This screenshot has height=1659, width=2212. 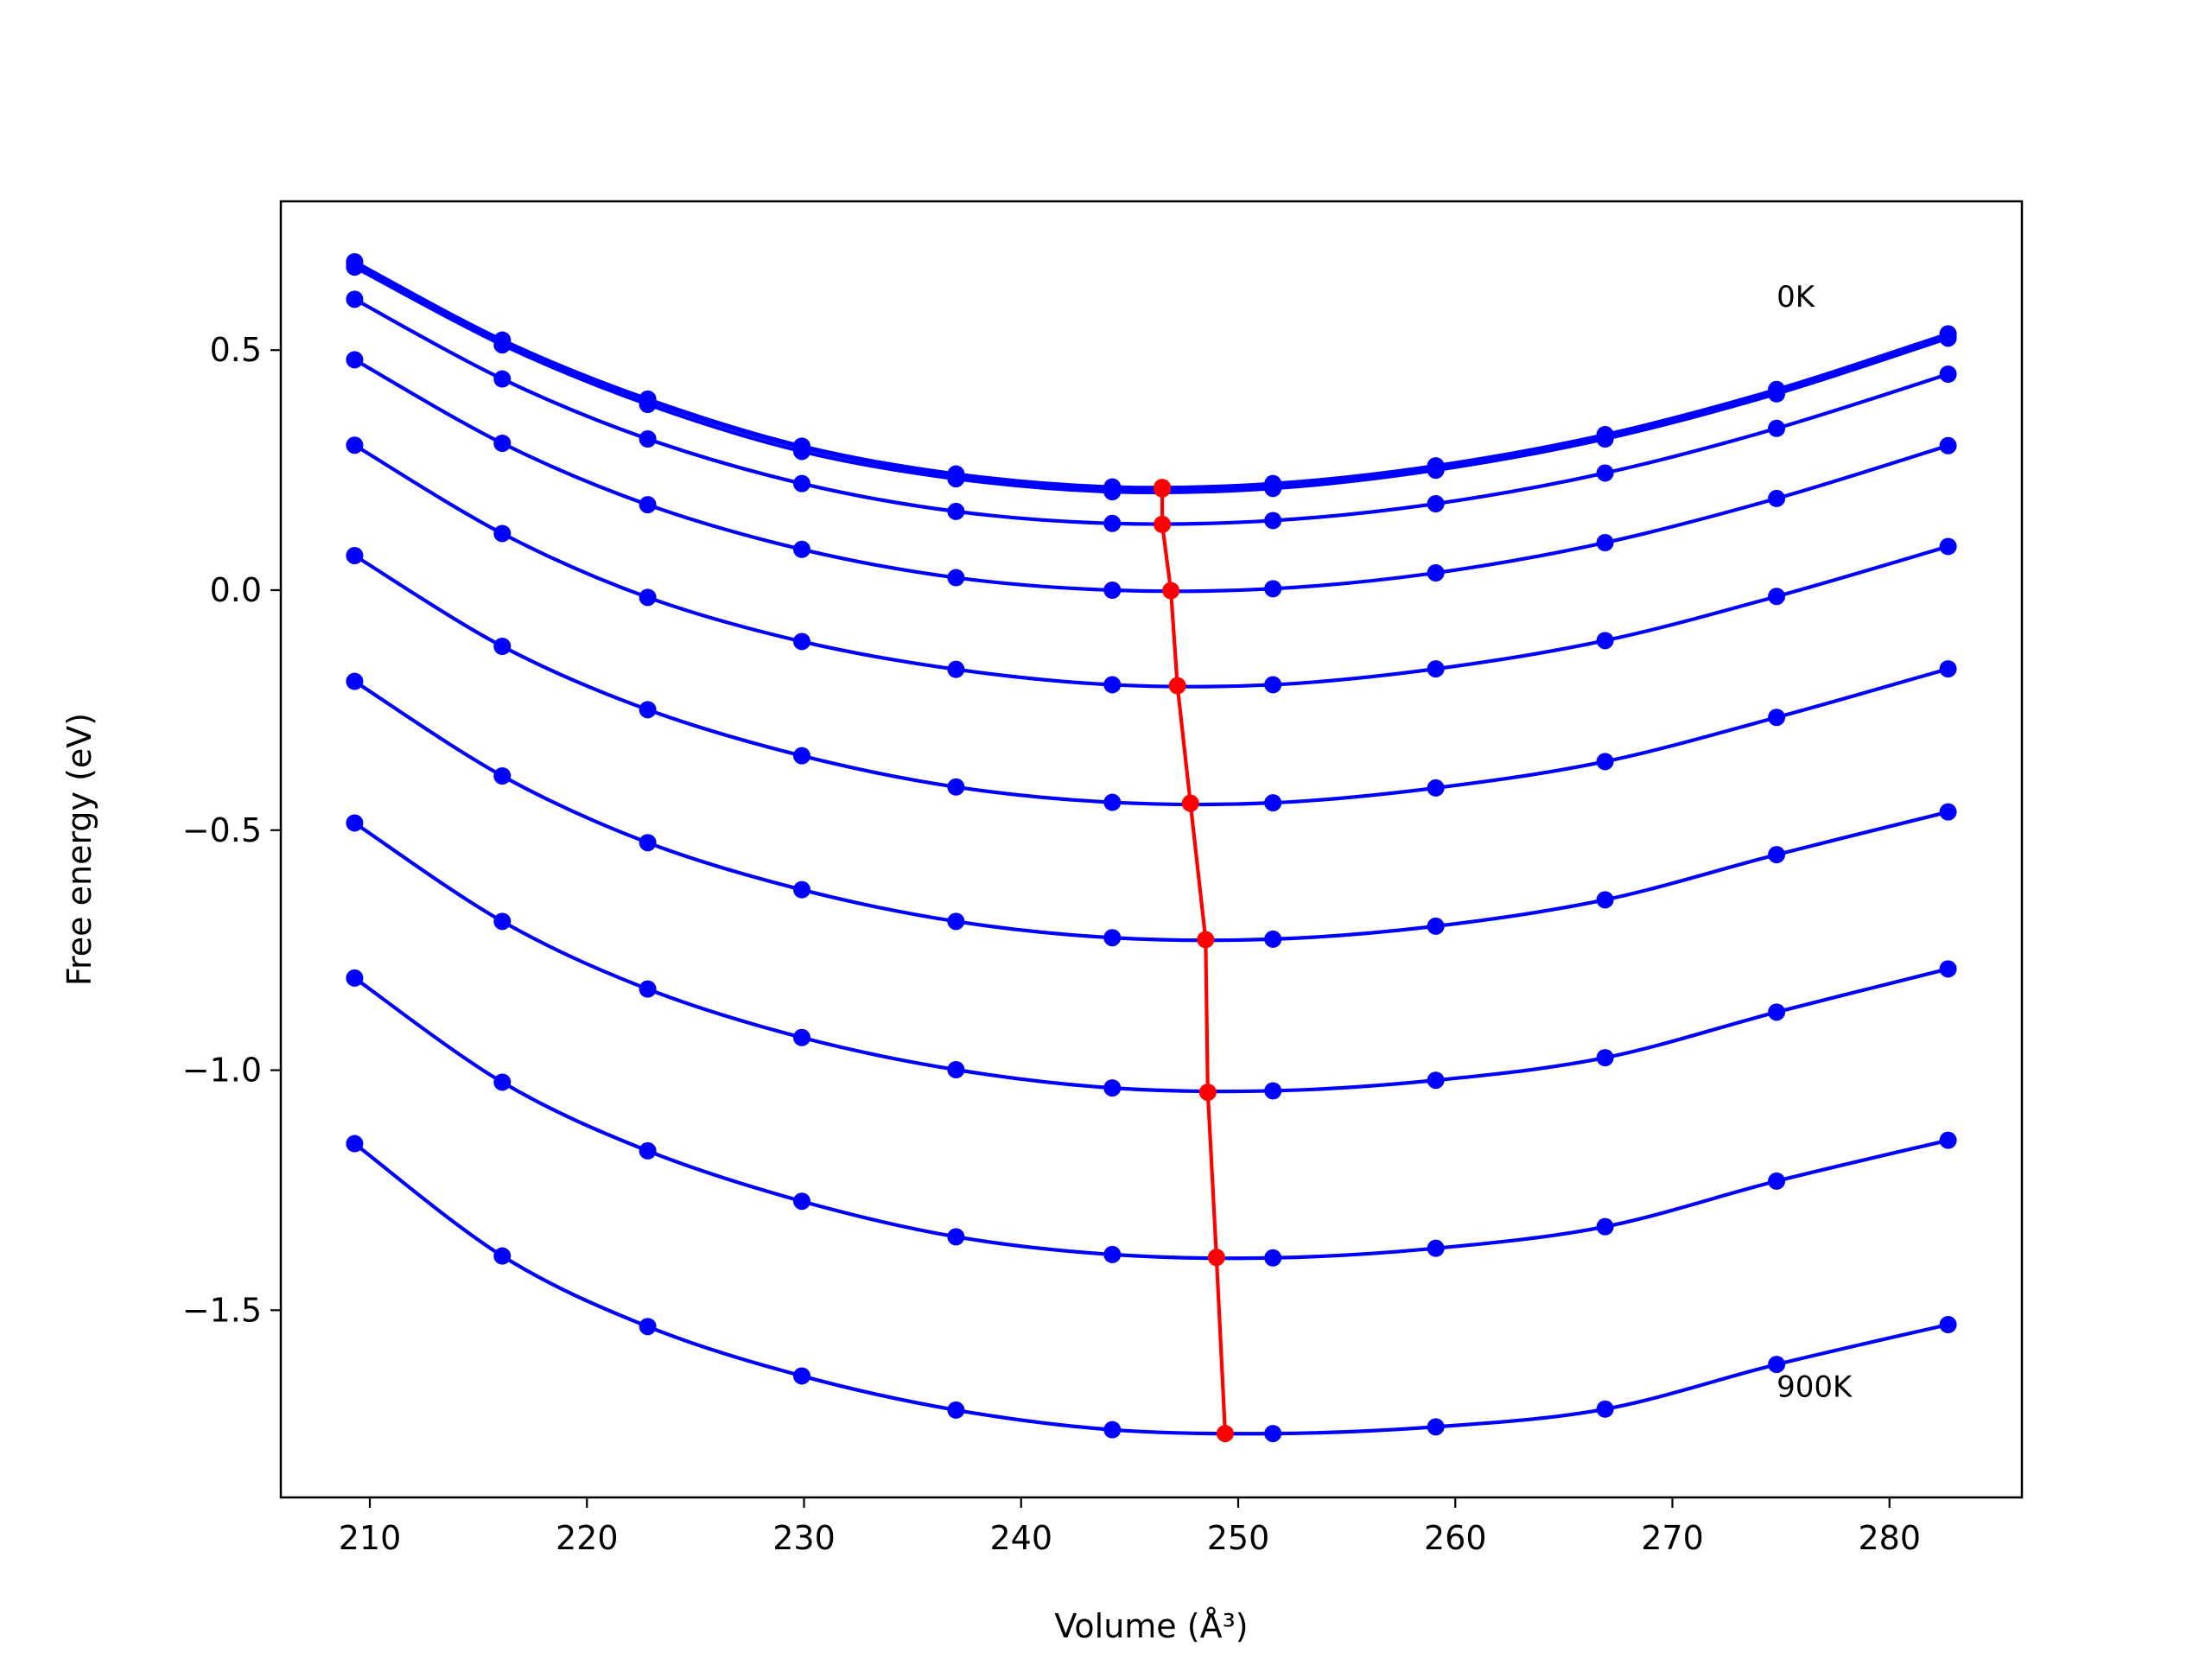 I want to click on y-tick-label-2: −0.5, so click(x=222, y=830).